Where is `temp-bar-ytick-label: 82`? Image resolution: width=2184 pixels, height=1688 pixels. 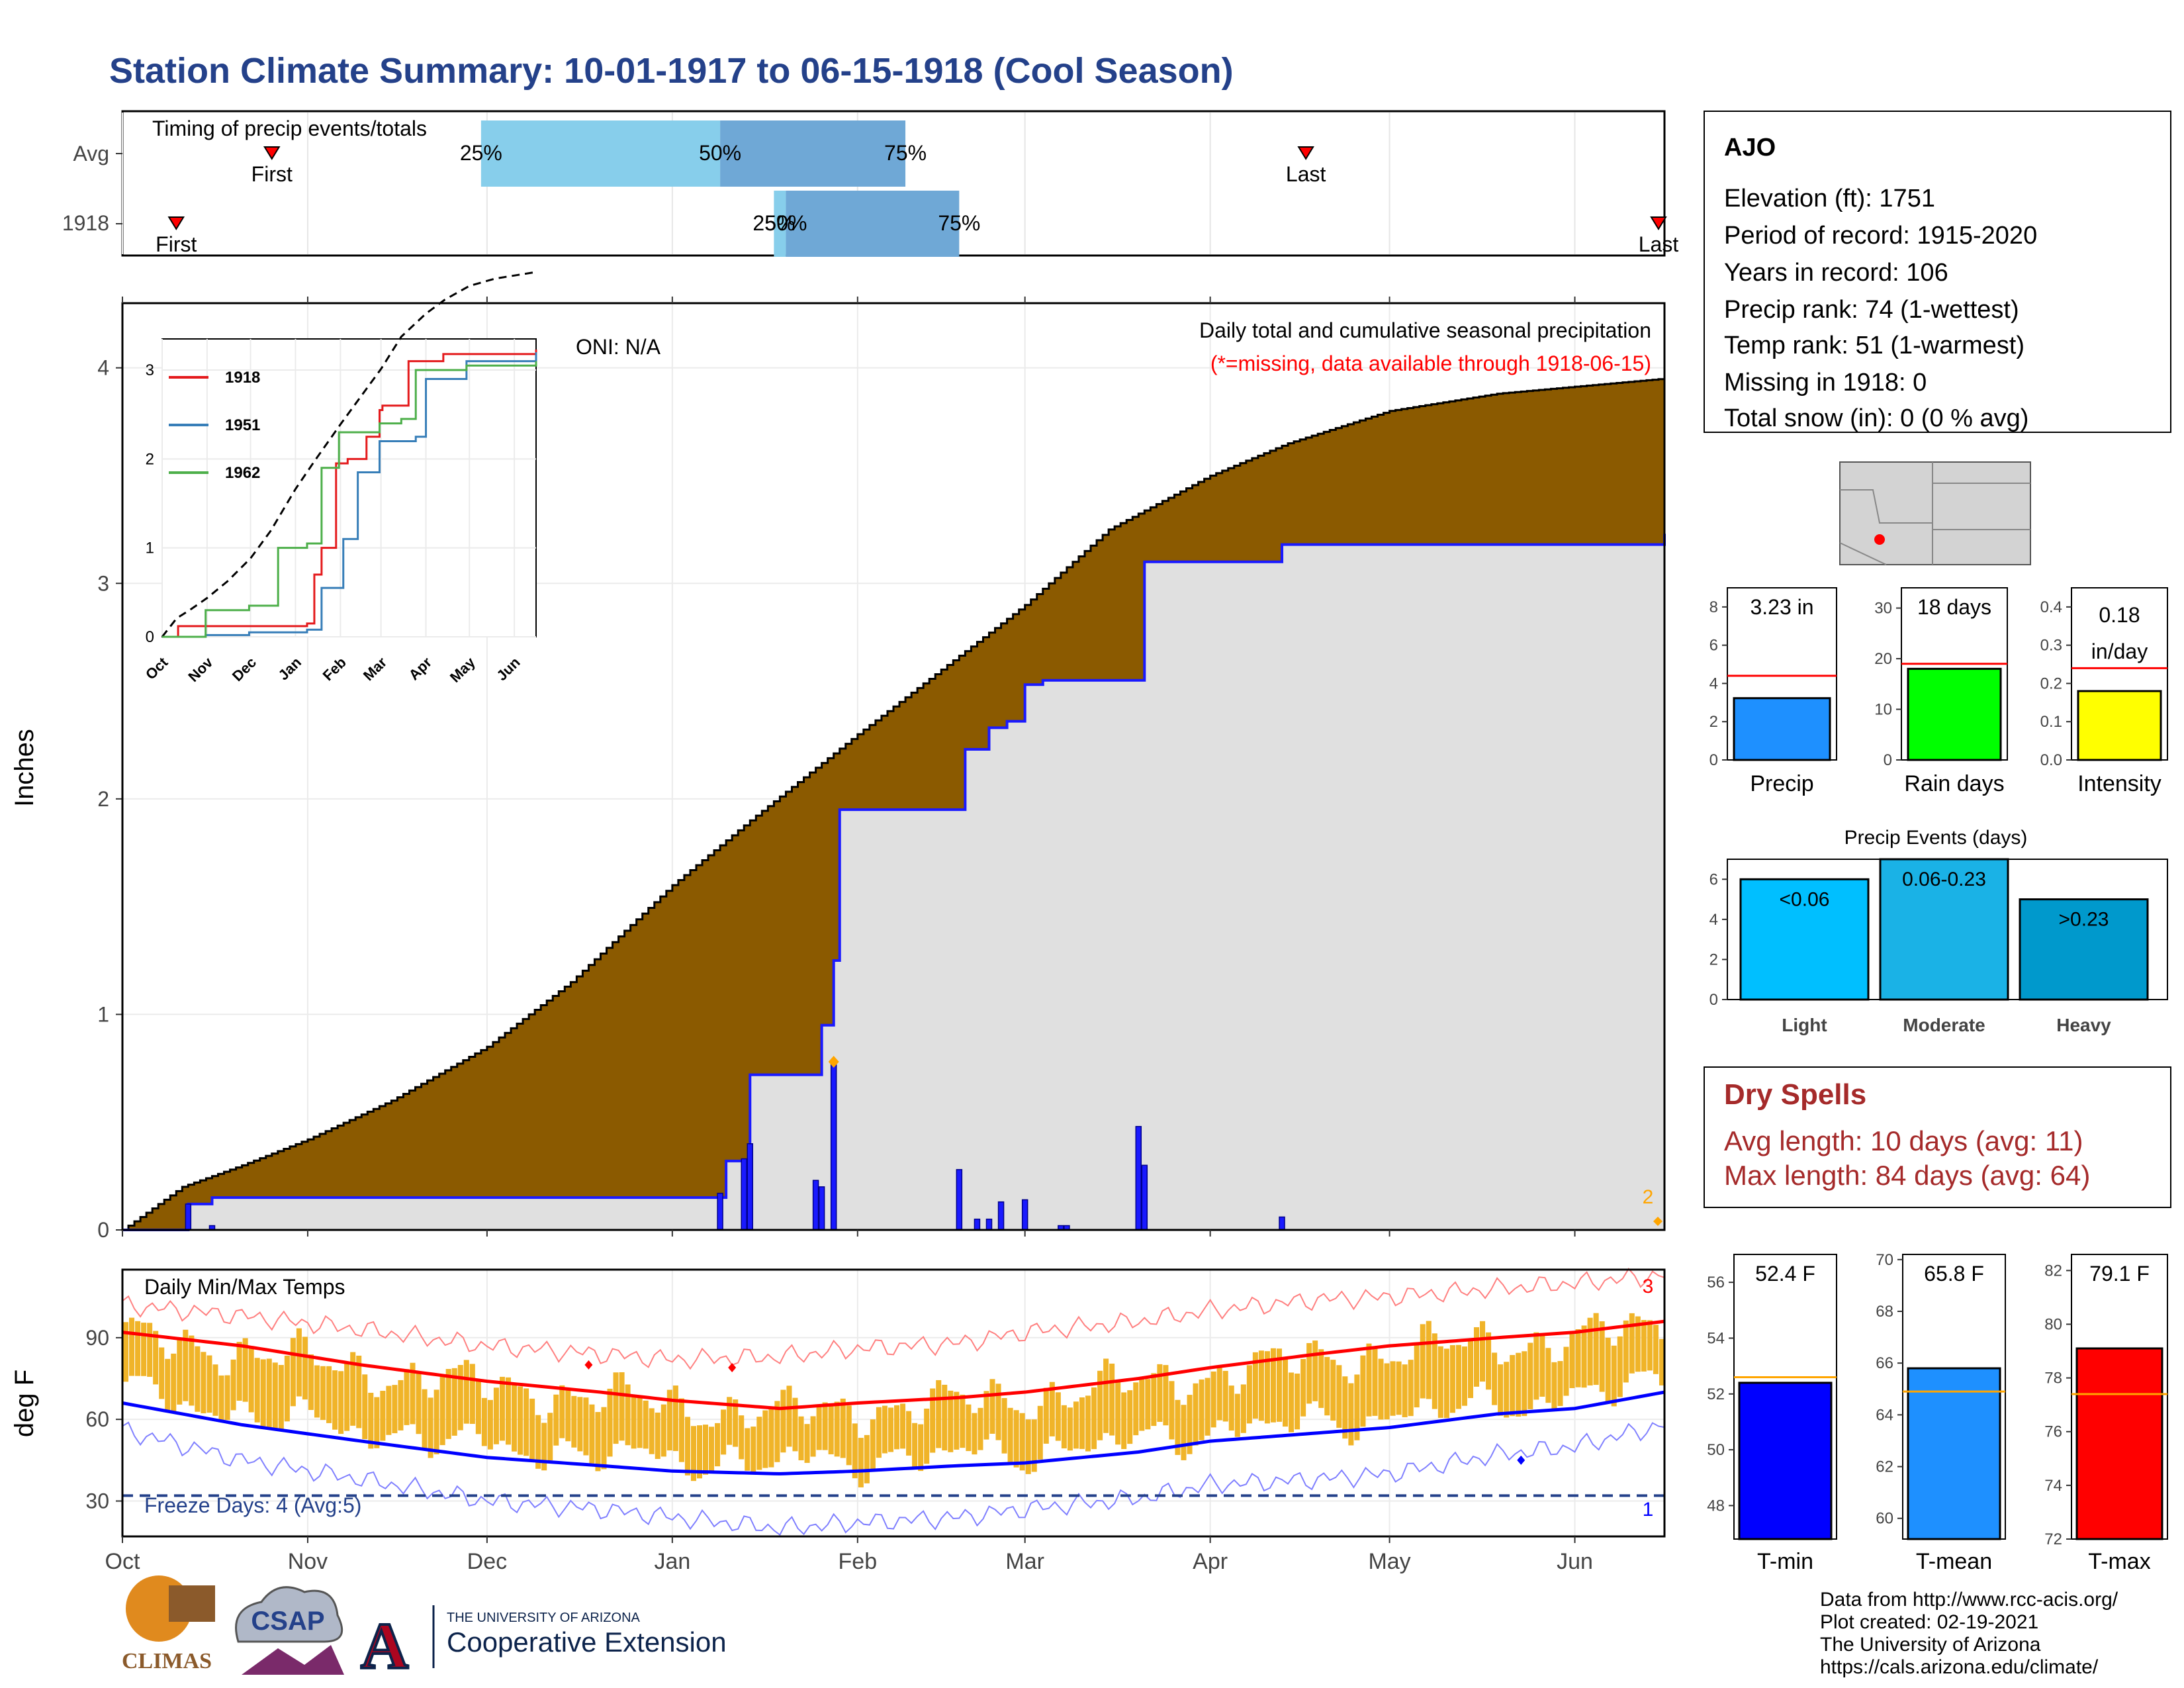
temp-bar-ytick-label: 82 is located at coordinates (2053, 1271).